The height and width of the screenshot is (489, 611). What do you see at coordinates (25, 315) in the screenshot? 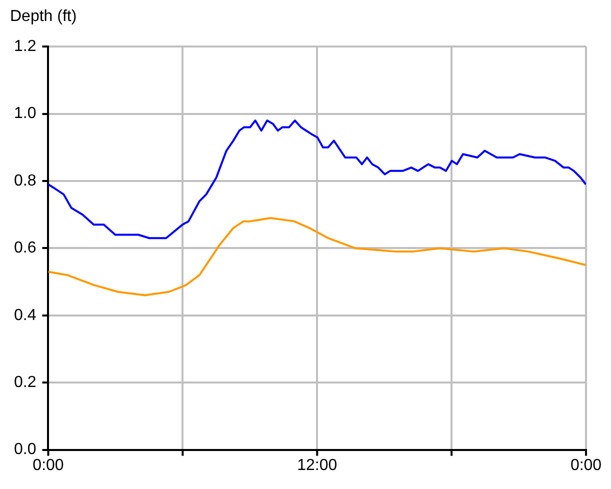
I see `y-tick-label: 0.4` at bounding box center [25, 315].